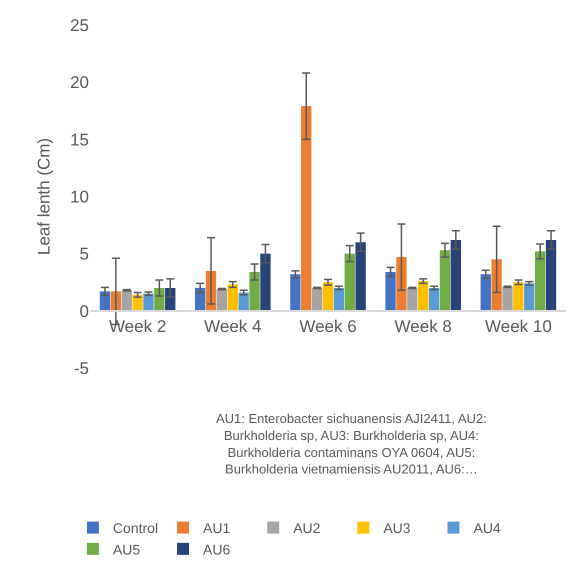  What do you see at coordinates (217, 528) in the screenshot?
I see `legend-label: AU1` at bounding box center [217, 528].